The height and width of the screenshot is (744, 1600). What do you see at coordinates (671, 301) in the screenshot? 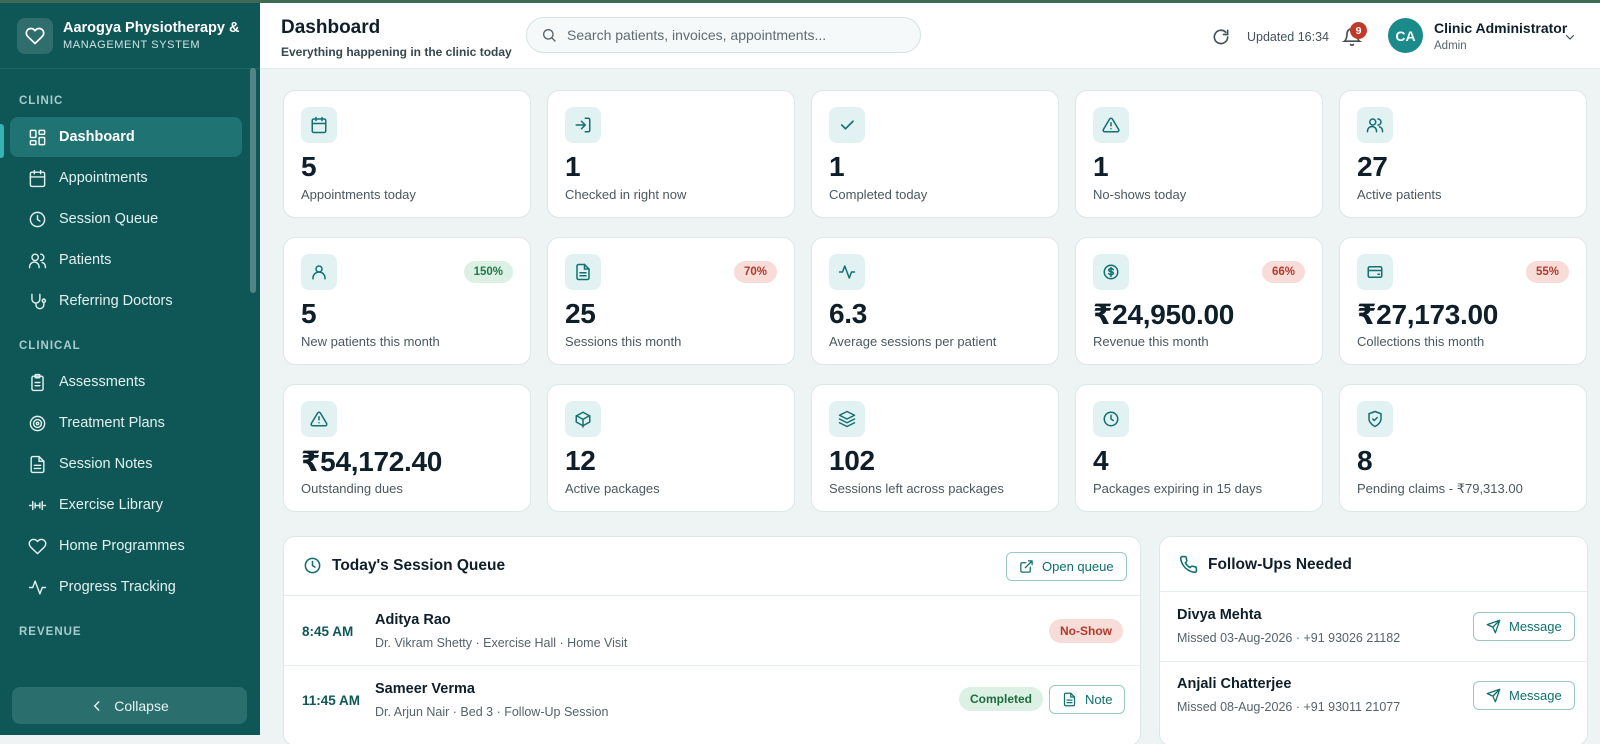
I see `stat-card-sessions-month: 70% 25 Sessions this month` at bounding box center [671, 301].